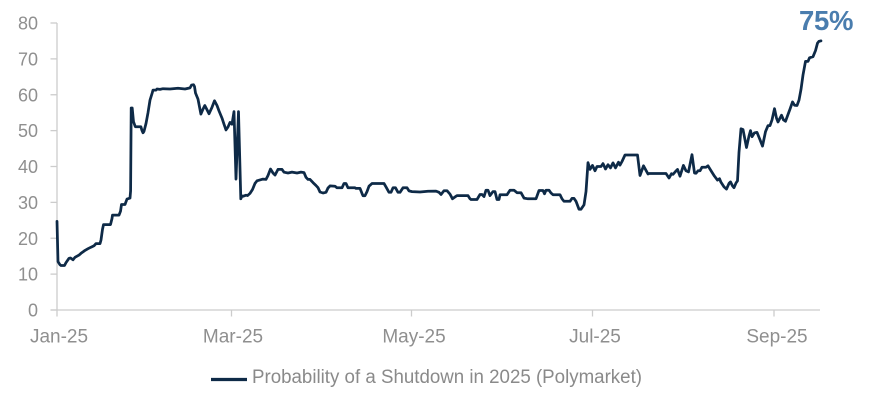 Image resolution: width=885 pixels, height=405 pixels. What do you see at coordinates (33, 311) in the screenshot?
I see `svg-text: 0` at bounding box center [33, 311].